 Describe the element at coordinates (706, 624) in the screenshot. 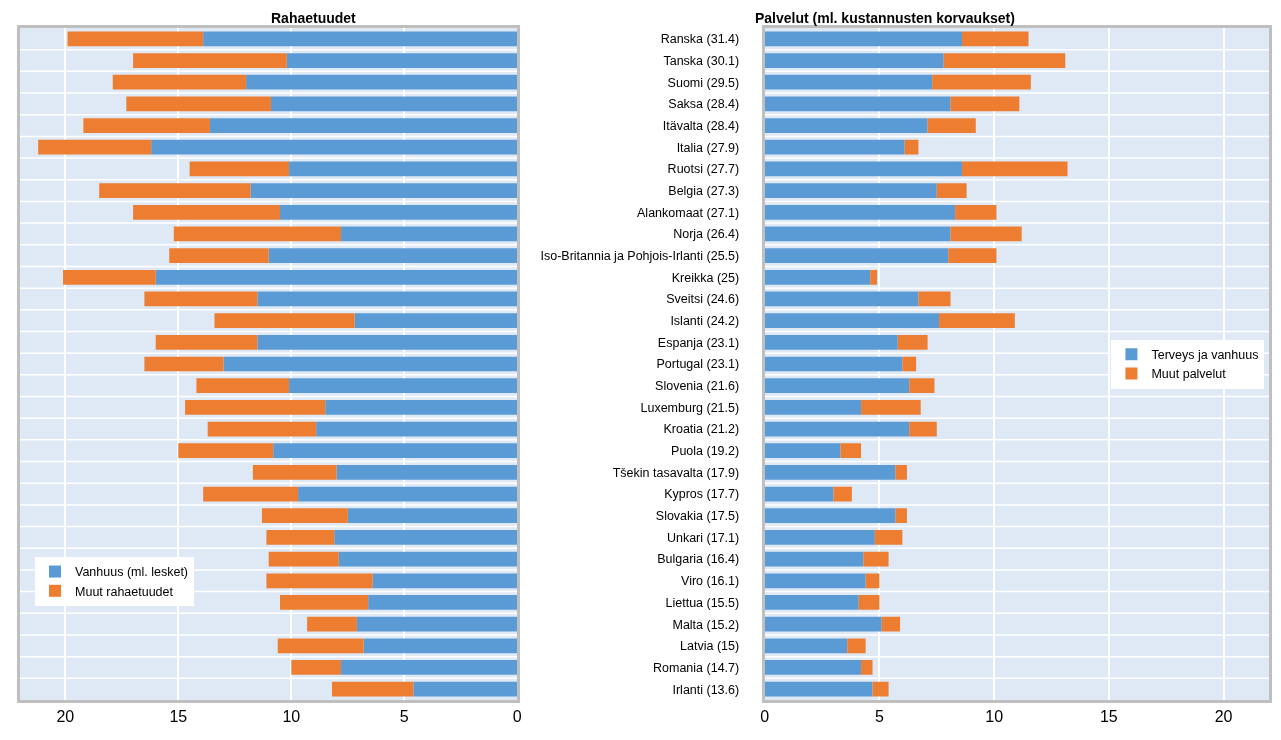

I see `y-tick-label: Malta (15.2)` at that location.